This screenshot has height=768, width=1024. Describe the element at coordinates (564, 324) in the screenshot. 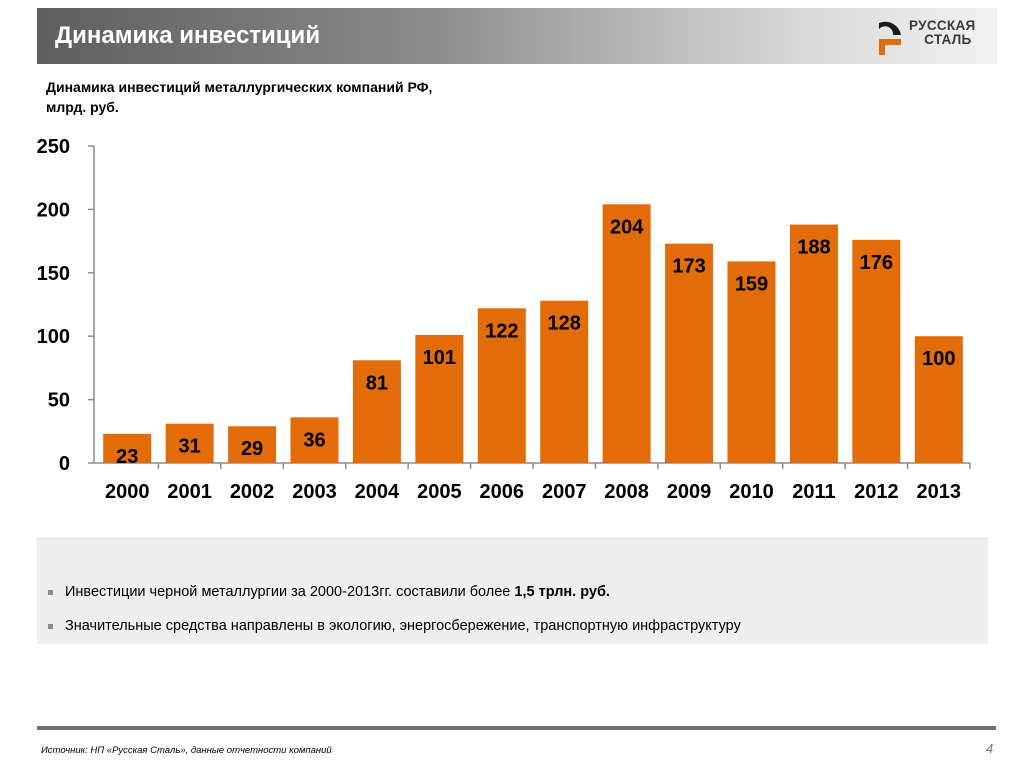

I see `data-label: 128` at that location.